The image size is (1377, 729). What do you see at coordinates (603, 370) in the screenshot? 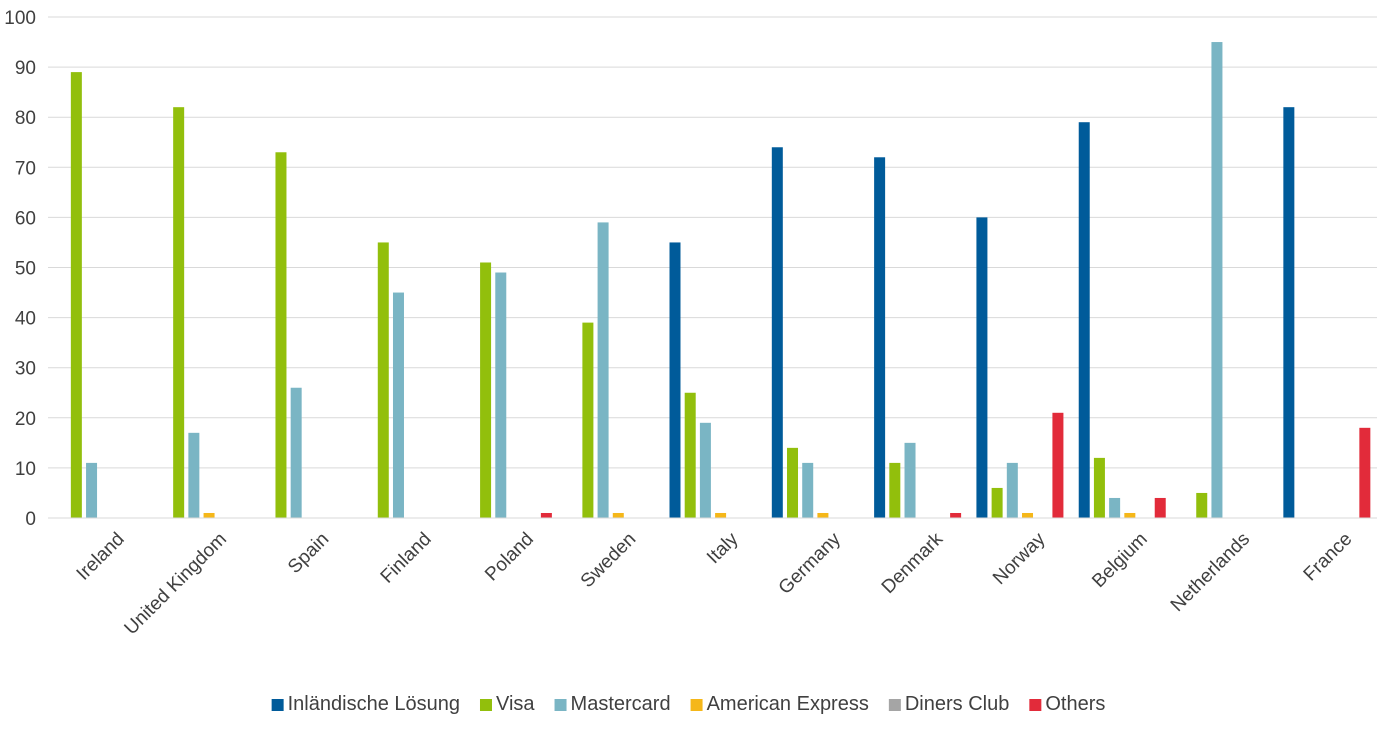
I see `bar-mastercard-sweden` at bounding box center [603, 370].